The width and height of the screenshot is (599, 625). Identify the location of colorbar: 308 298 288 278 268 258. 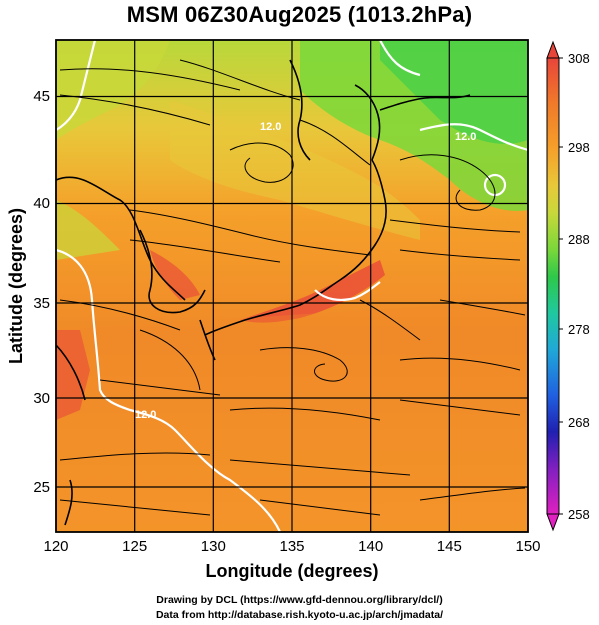
(568, 286).